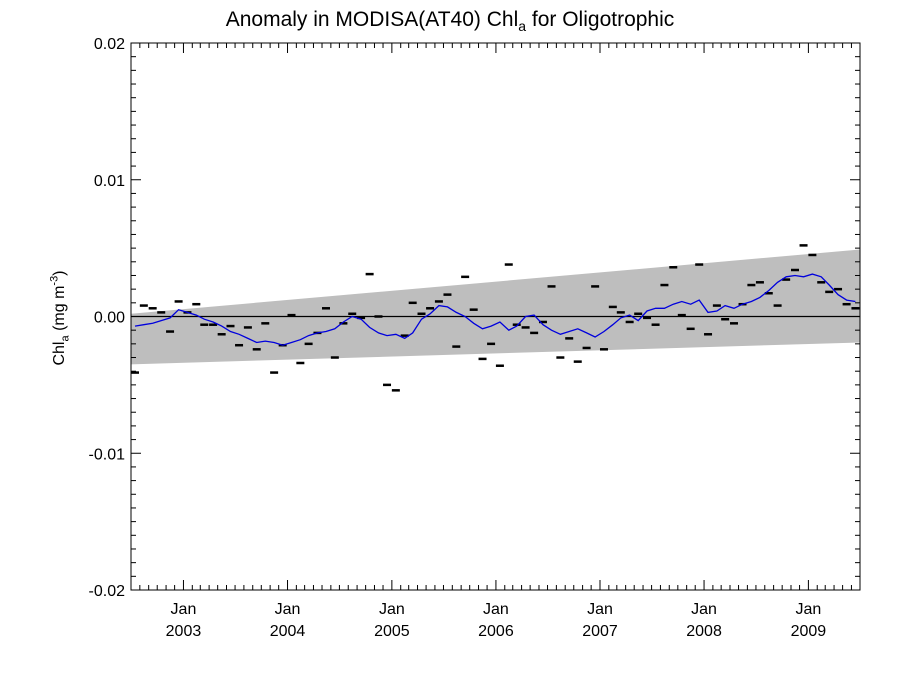  Describe the element at coordinates (600, 631) in the screenshot. I see `x-tick-year-label: 2007` at that location.